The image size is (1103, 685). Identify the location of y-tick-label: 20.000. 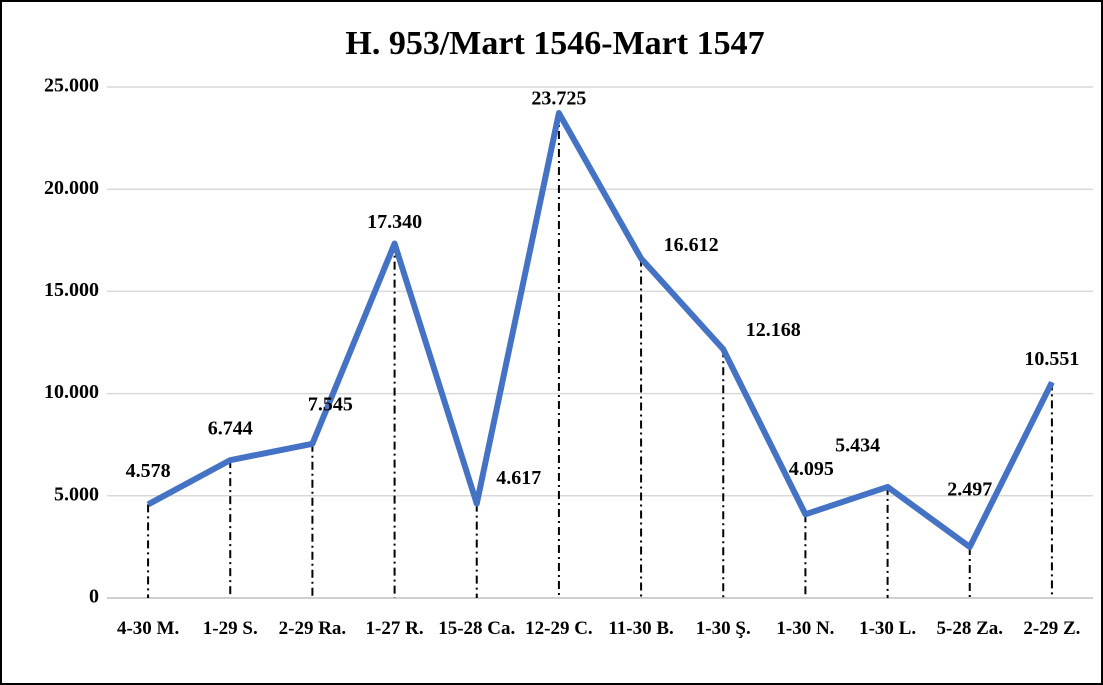
(71, 188).